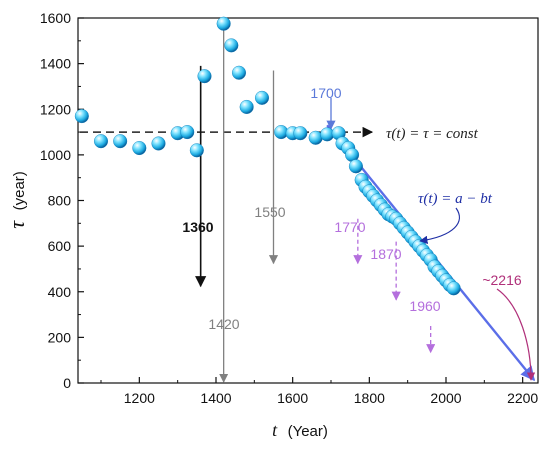 The height and width of the screenshot is (449, 550). Describe the element at coordinates (269, 212) in the screenshot. I see `annotation-label-1550: 1550` at that location.